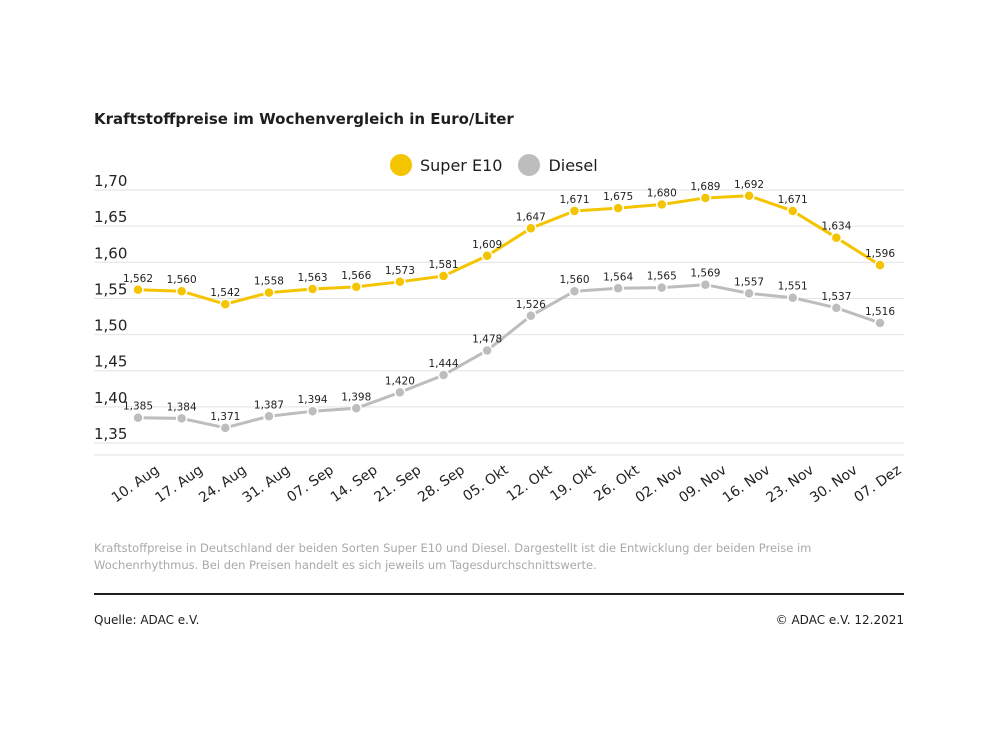  I want to click on data-label-diesel: 1,564, so click(618, 277).